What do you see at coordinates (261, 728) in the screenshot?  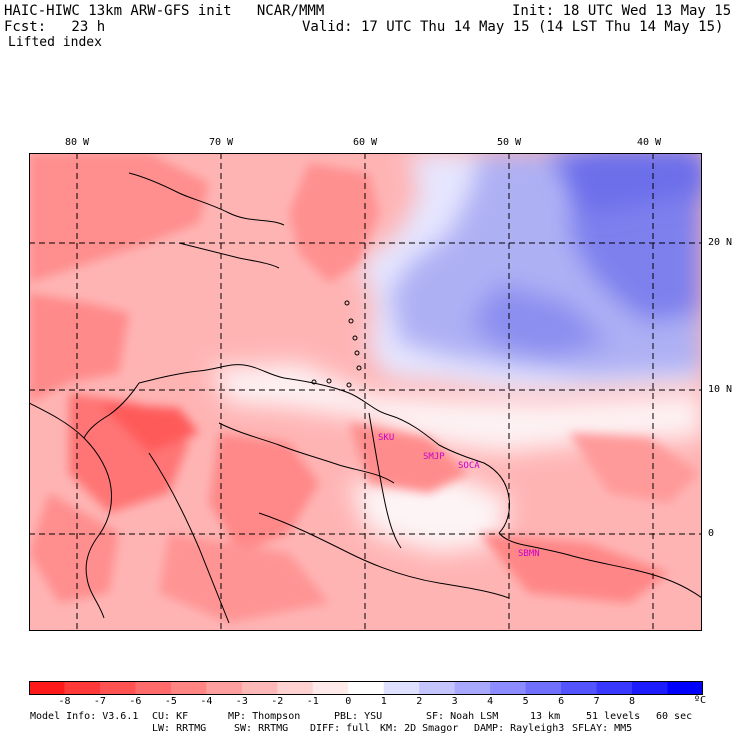 I see `shortwave-scheme: SW: RRTMG` at bounding box center [261, 728].